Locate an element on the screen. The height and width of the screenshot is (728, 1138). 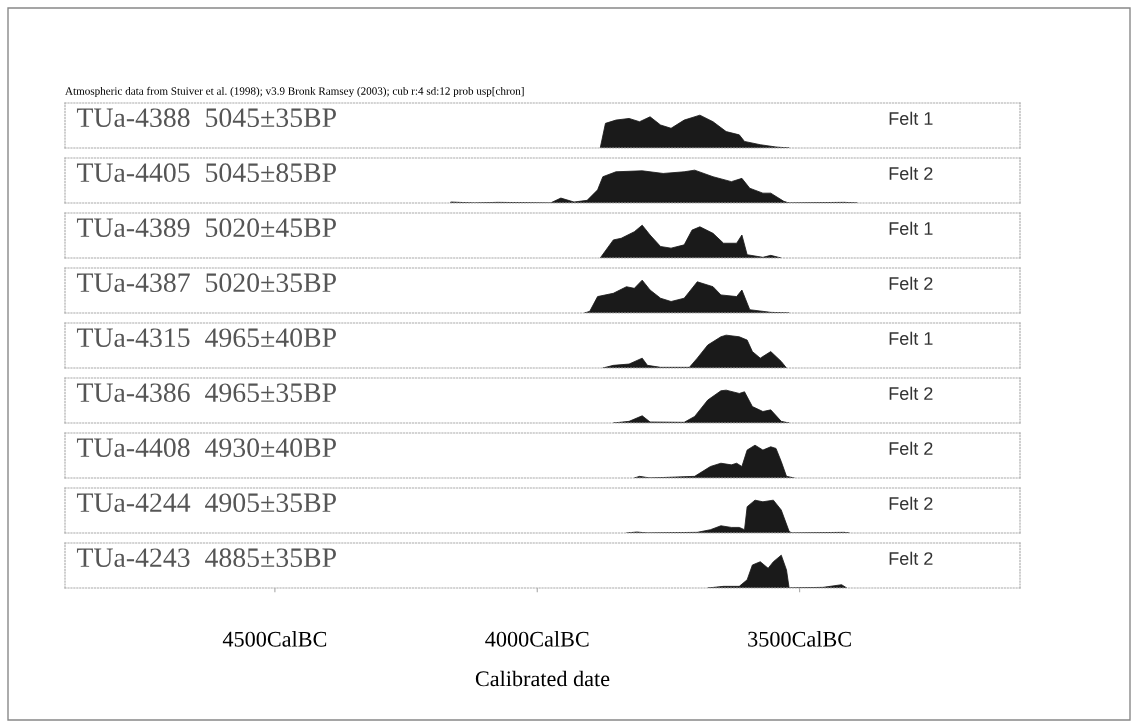
x-tick-label: 4000CalBC is located at coordinates (537, 639).